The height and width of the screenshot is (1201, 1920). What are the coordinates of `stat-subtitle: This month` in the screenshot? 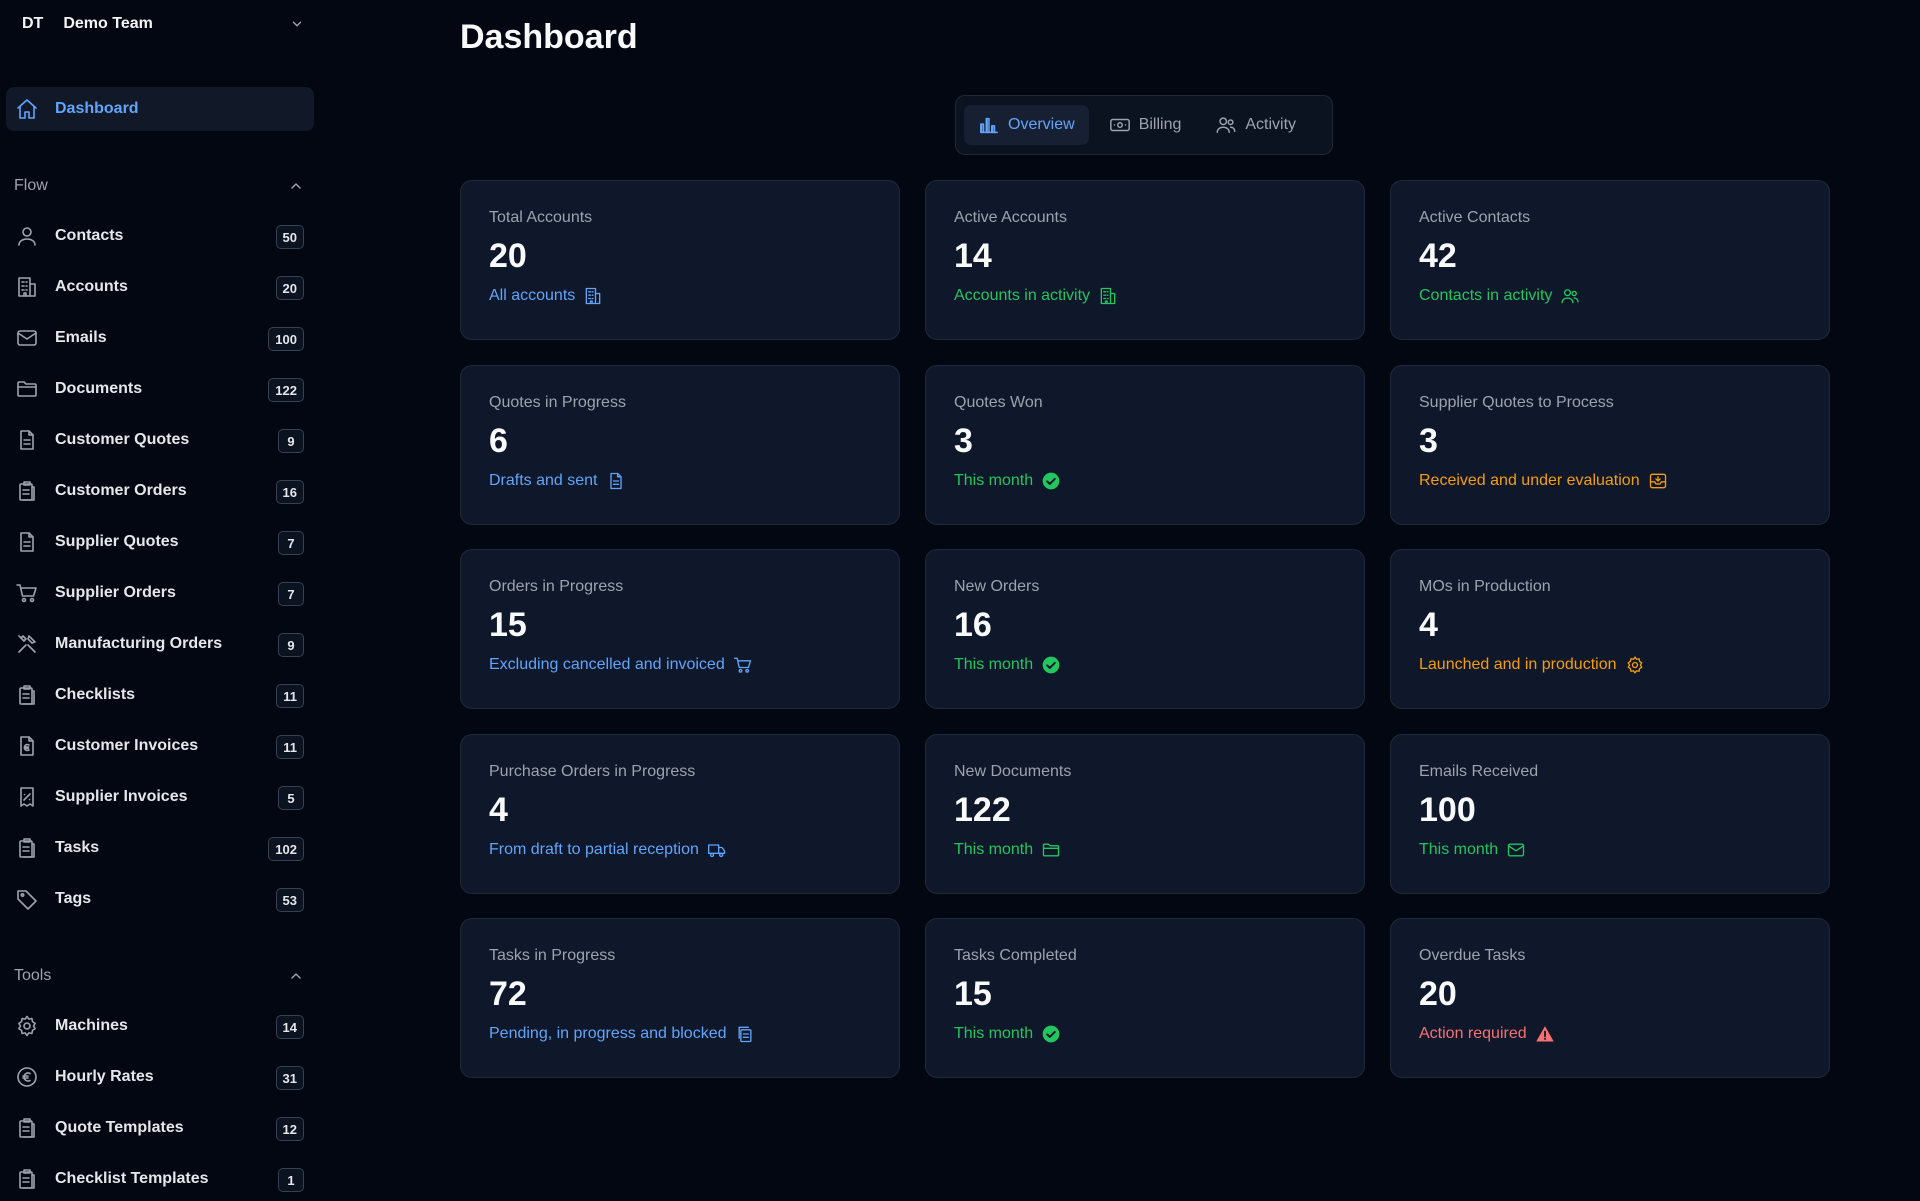 It's located at (1145, 481).